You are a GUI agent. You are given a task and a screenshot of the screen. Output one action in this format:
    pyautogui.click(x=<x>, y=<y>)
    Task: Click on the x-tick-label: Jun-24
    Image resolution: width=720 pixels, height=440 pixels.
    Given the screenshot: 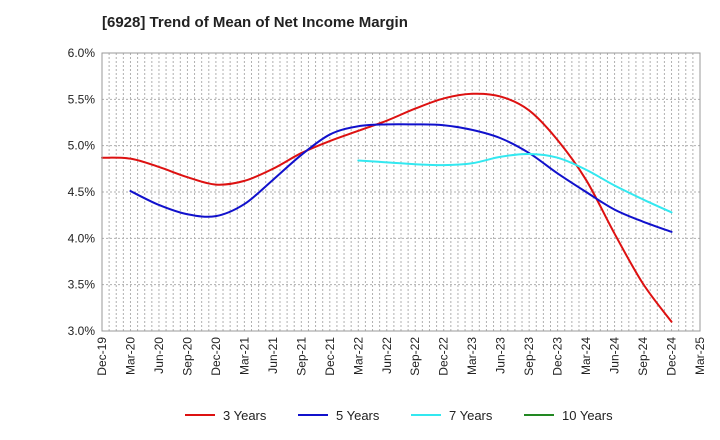 What is the action you would take?
    pyautogui.click(x=615, y=355)
    